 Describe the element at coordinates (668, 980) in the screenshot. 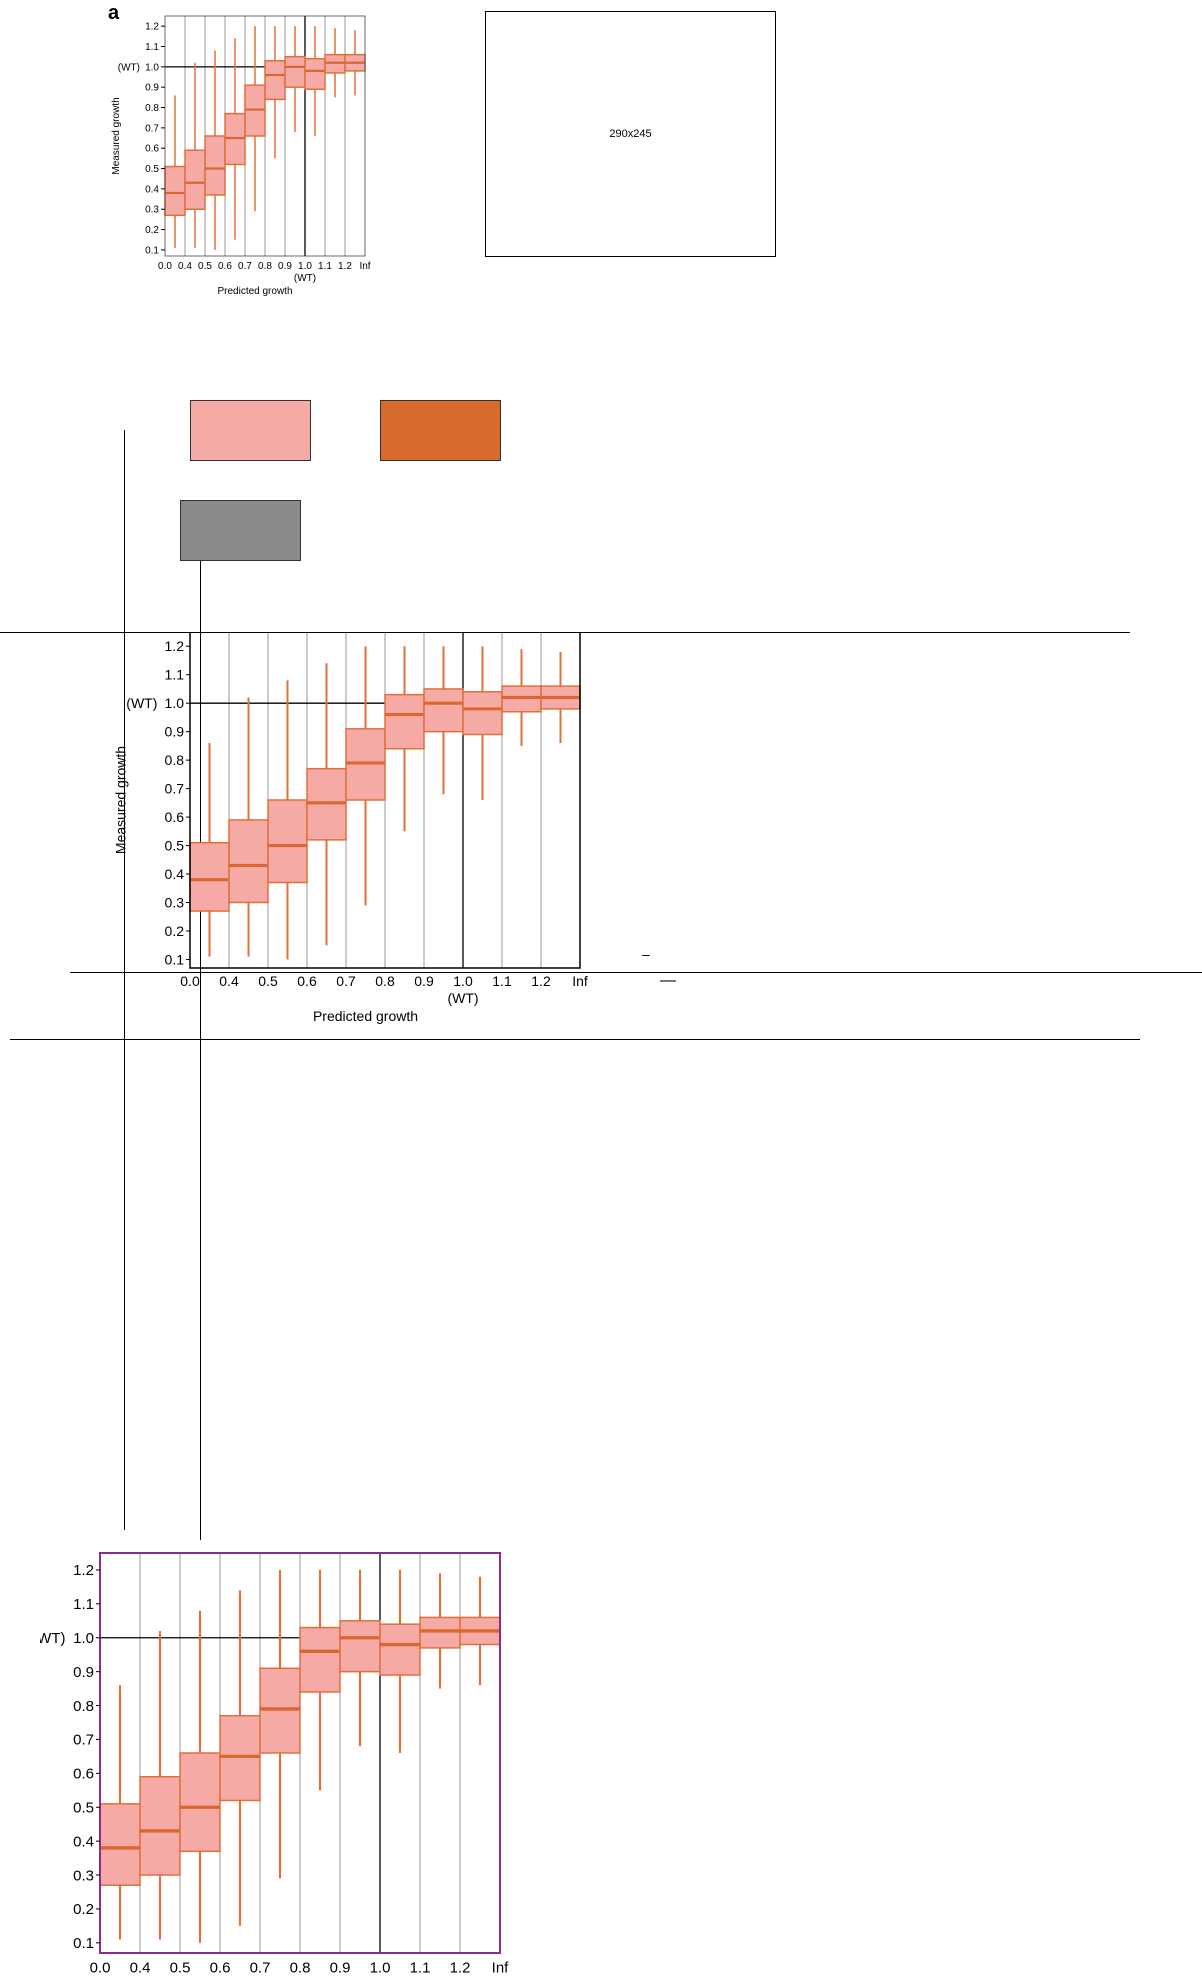

I see `dash-mark-2: —` at that location.